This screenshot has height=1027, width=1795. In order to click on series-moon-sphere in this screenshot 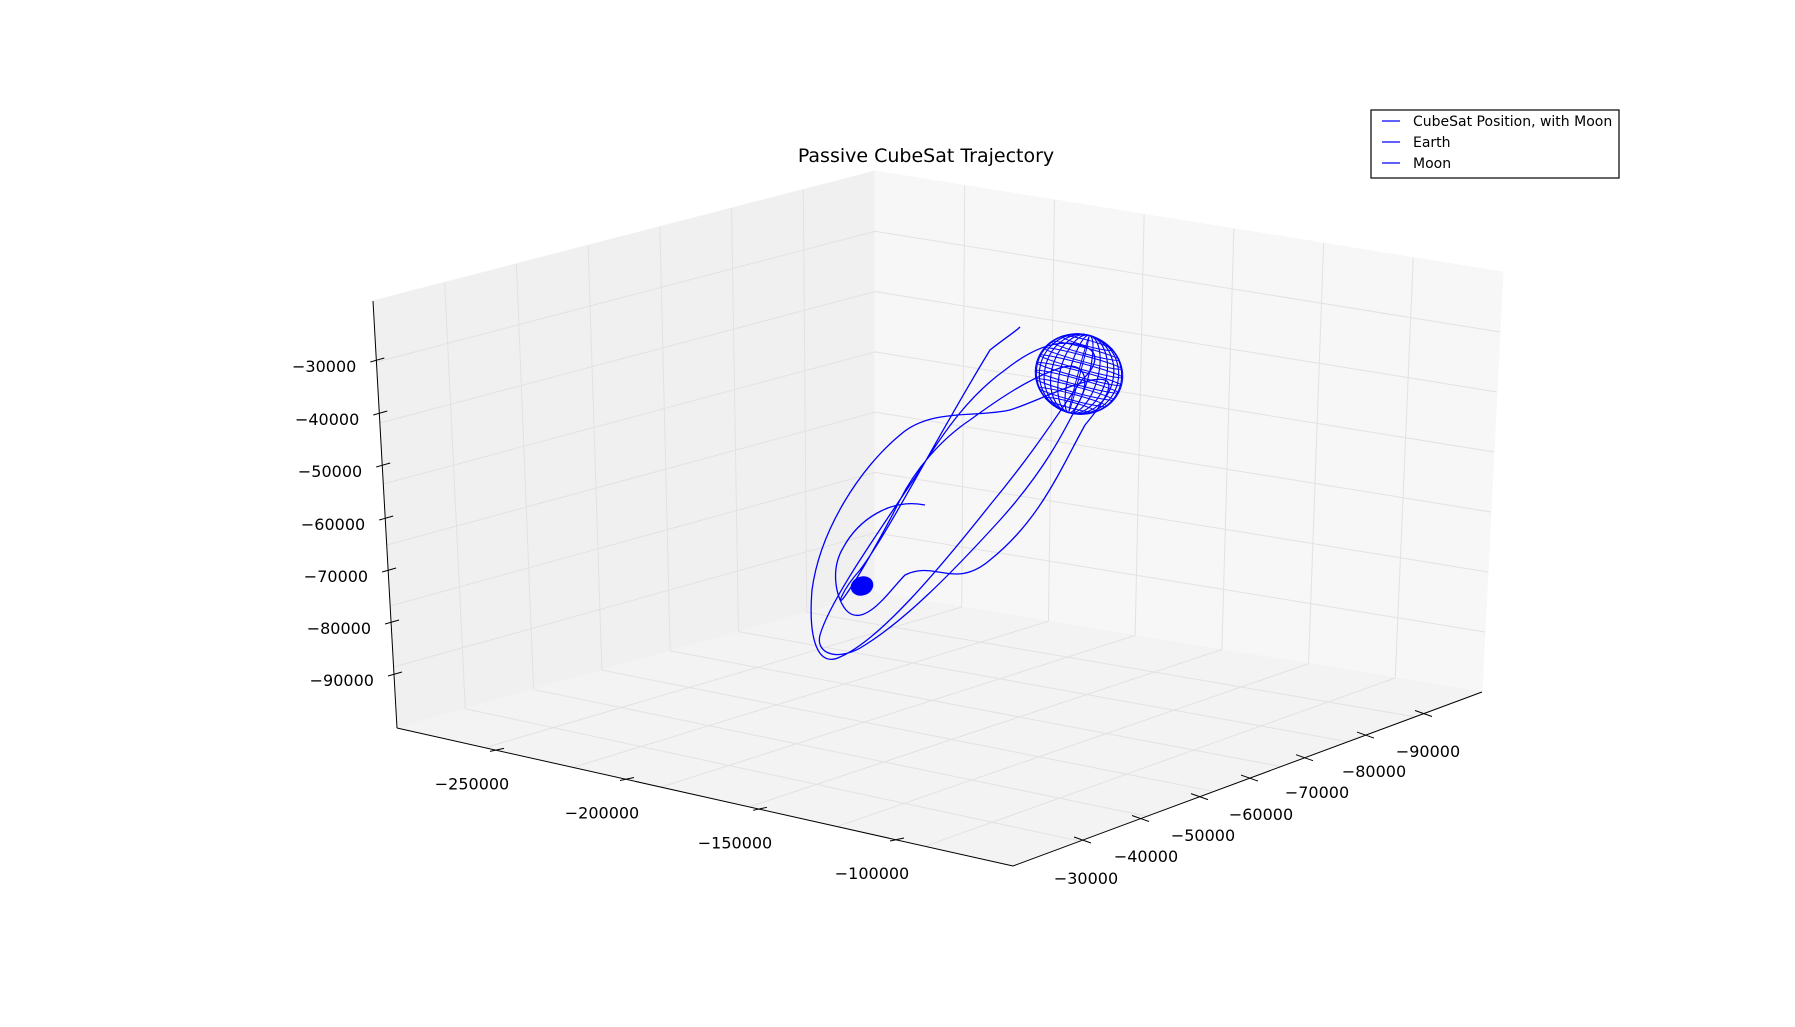, I will do `click(1079, 374)`.